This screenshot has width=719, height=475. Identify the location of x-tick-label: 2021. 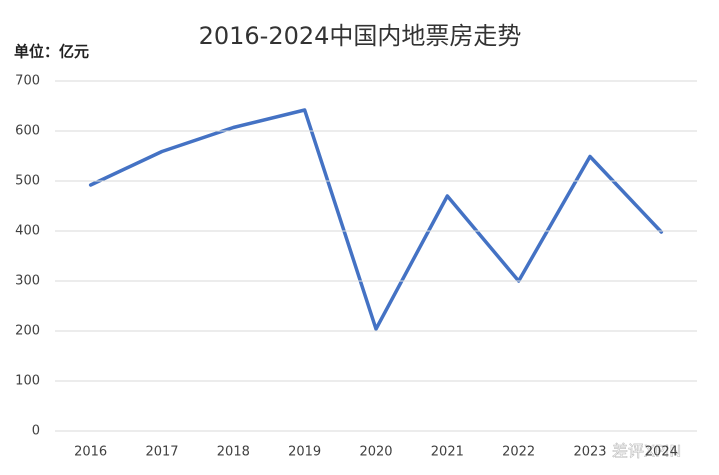
(447, 452).